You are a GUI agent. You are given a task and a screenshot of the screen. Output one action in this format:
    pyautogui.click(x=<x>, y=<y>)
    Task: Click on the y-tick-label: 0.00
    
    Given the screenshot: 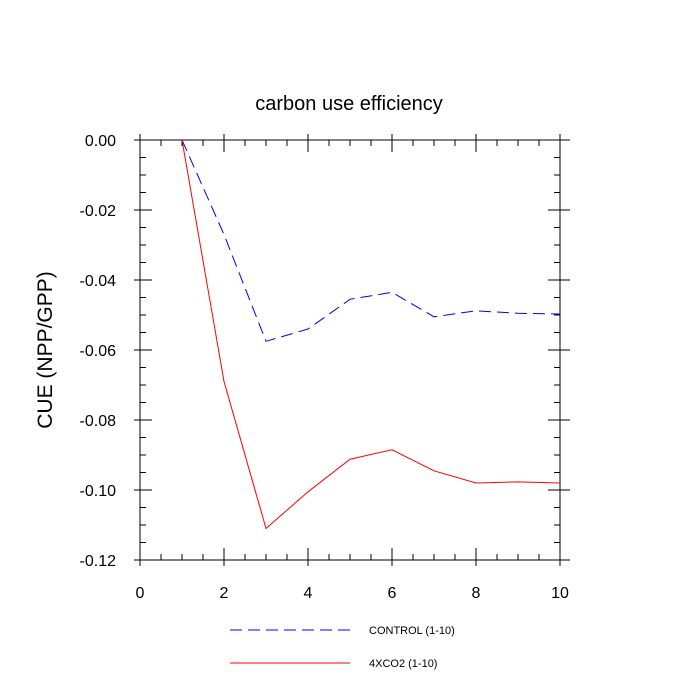 What is the action you would take?
    pyautogui.click(x=100, y=141)
    